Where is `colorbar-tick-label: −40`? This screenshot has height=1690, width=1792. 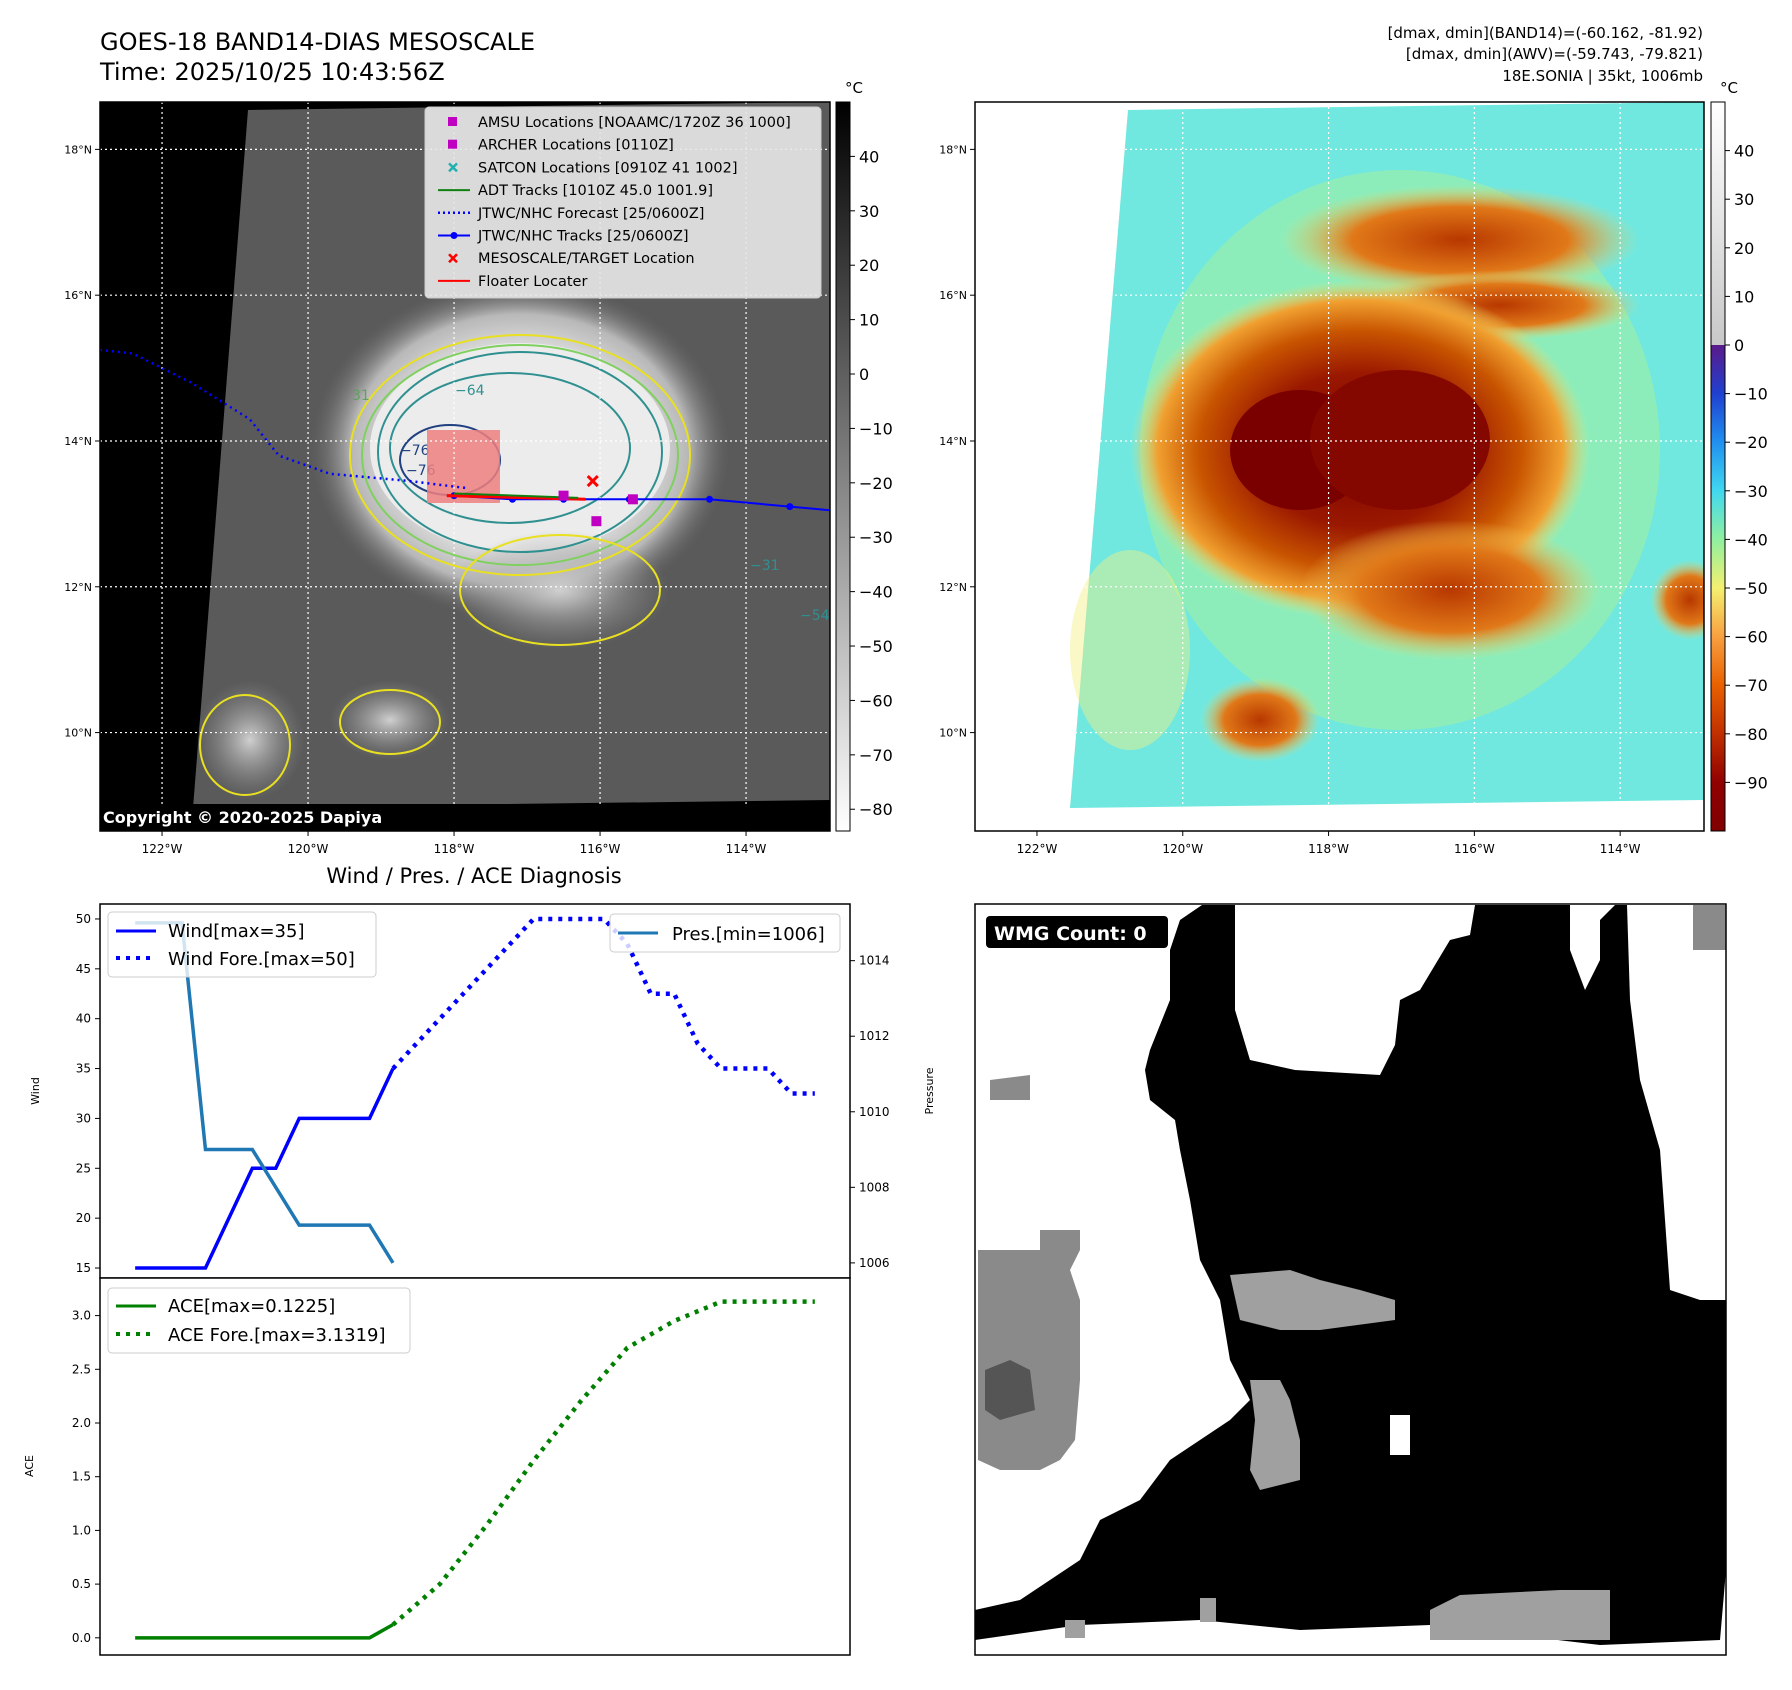
colorbar-tick-label: −40 is located at coordinates (876, 592).